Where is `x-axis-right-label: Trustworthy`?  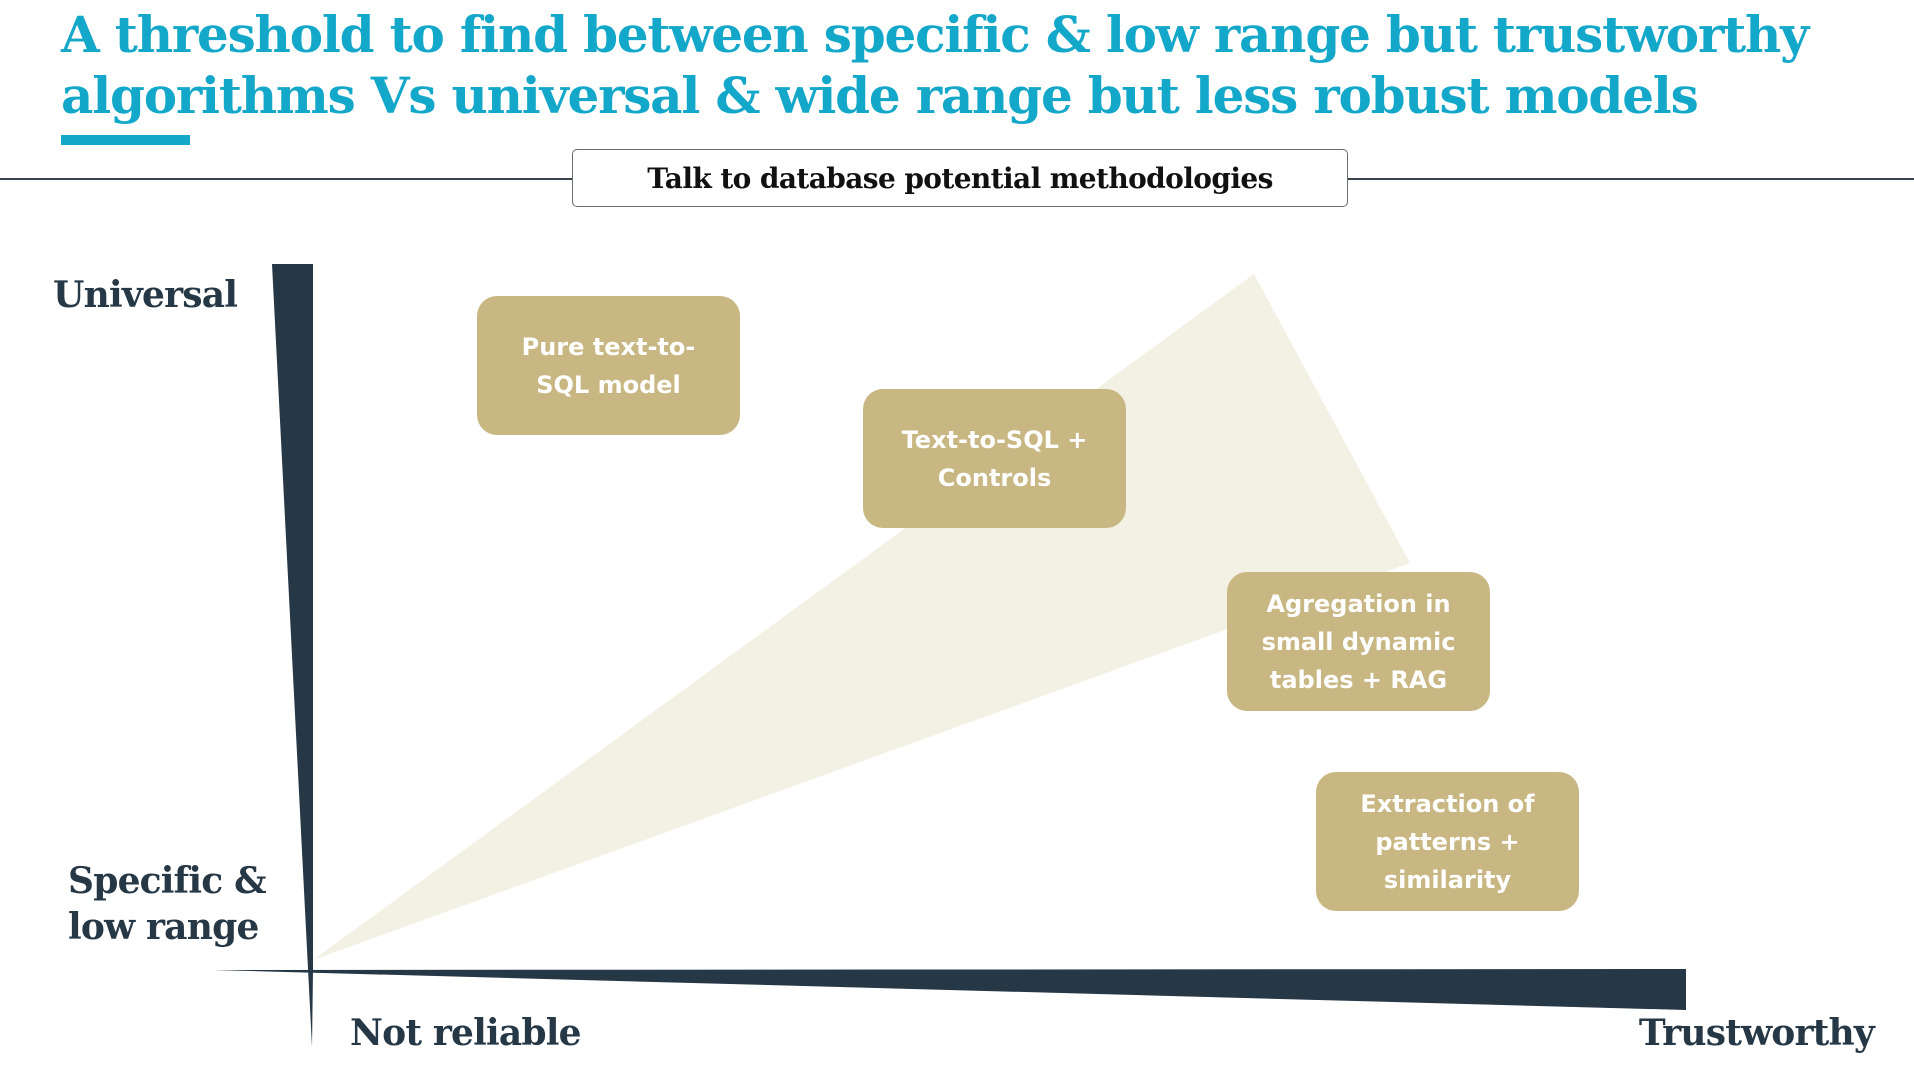
x-axis-right-label: Trustworthy is located at coordinates (1756, 1033).